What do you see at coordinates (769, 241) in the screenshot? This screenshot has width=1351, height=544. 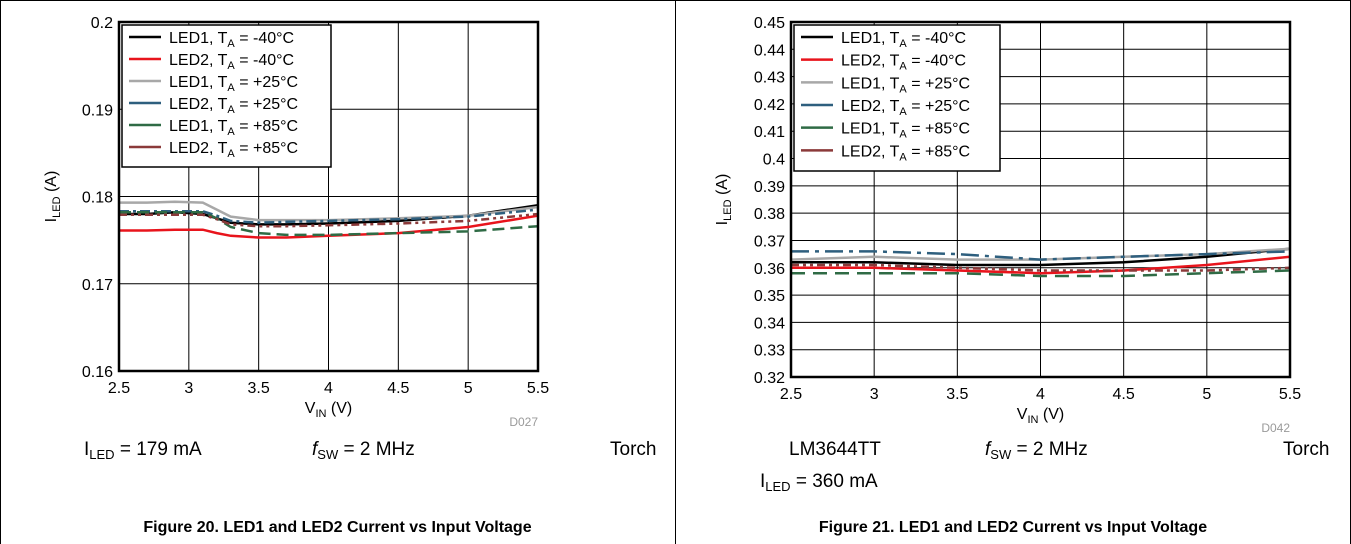 I see `y-tick-label: 0.37` at bounding box center [769, 241].